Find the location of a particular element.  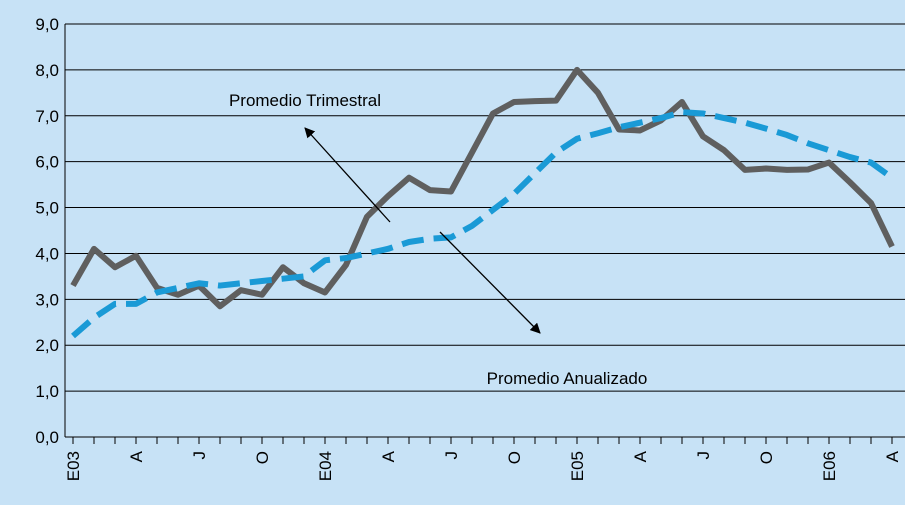

y-tick-label: 3,0 is located at coordinates (47, 299).